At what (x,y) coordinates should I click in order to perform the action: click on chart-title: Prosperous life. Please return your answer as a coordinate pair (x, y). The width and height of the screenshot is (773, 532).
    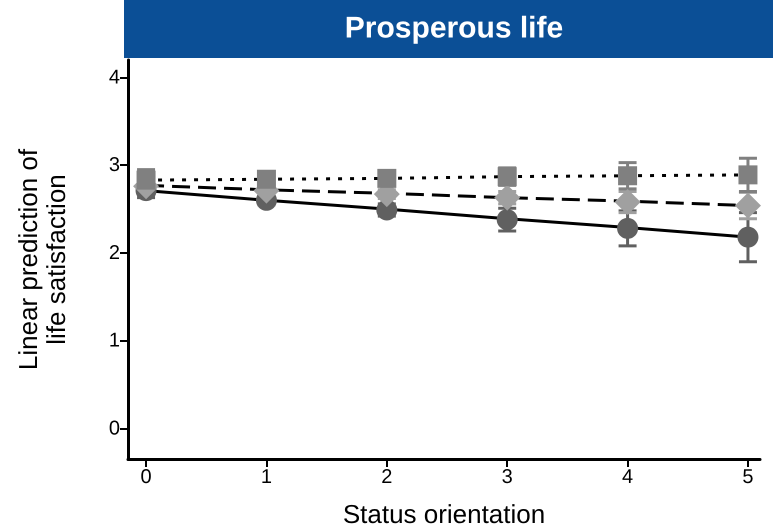
    Looking at the image, I should click on (454, 28).